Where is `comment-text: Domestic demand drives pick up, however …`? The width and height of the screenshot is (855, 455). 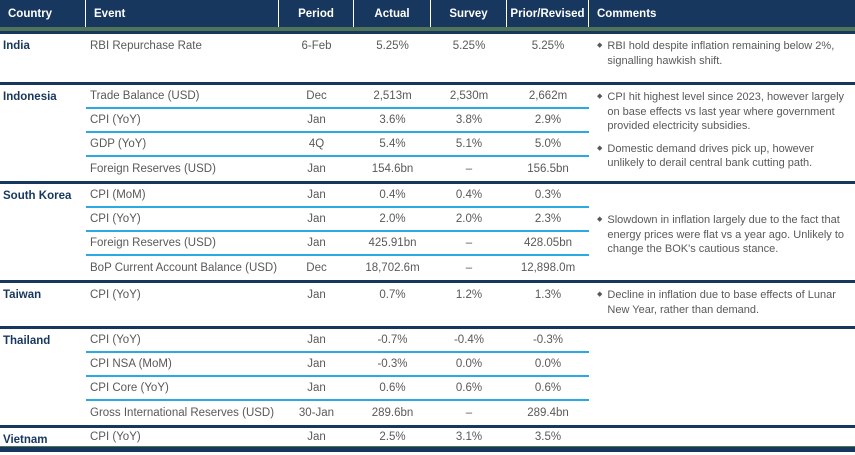 comment-text: Domestic demand drives pick up, however … is located at coordinates (711, 156).